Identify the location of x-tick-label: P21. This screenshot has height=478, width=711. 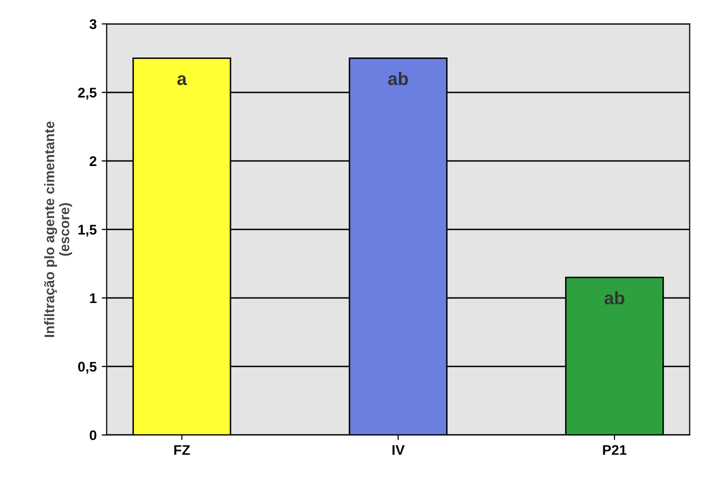
(614, 450).